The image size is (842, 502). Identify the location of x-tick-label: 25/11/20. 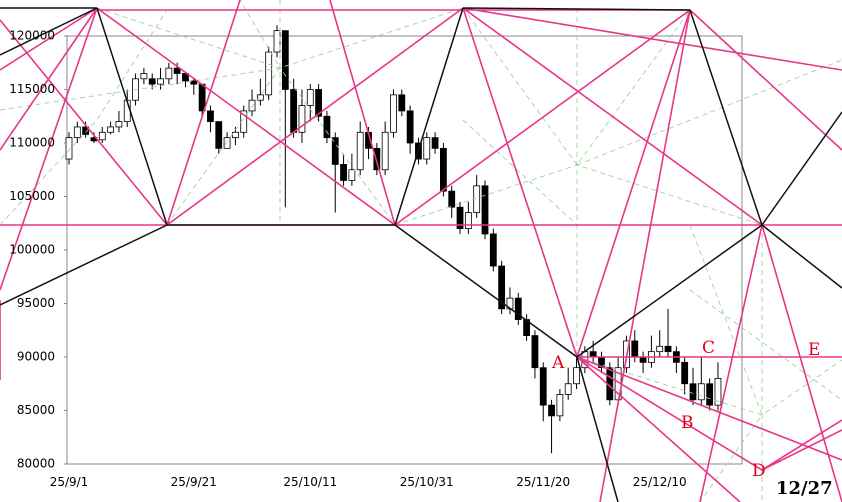
(543, 482).